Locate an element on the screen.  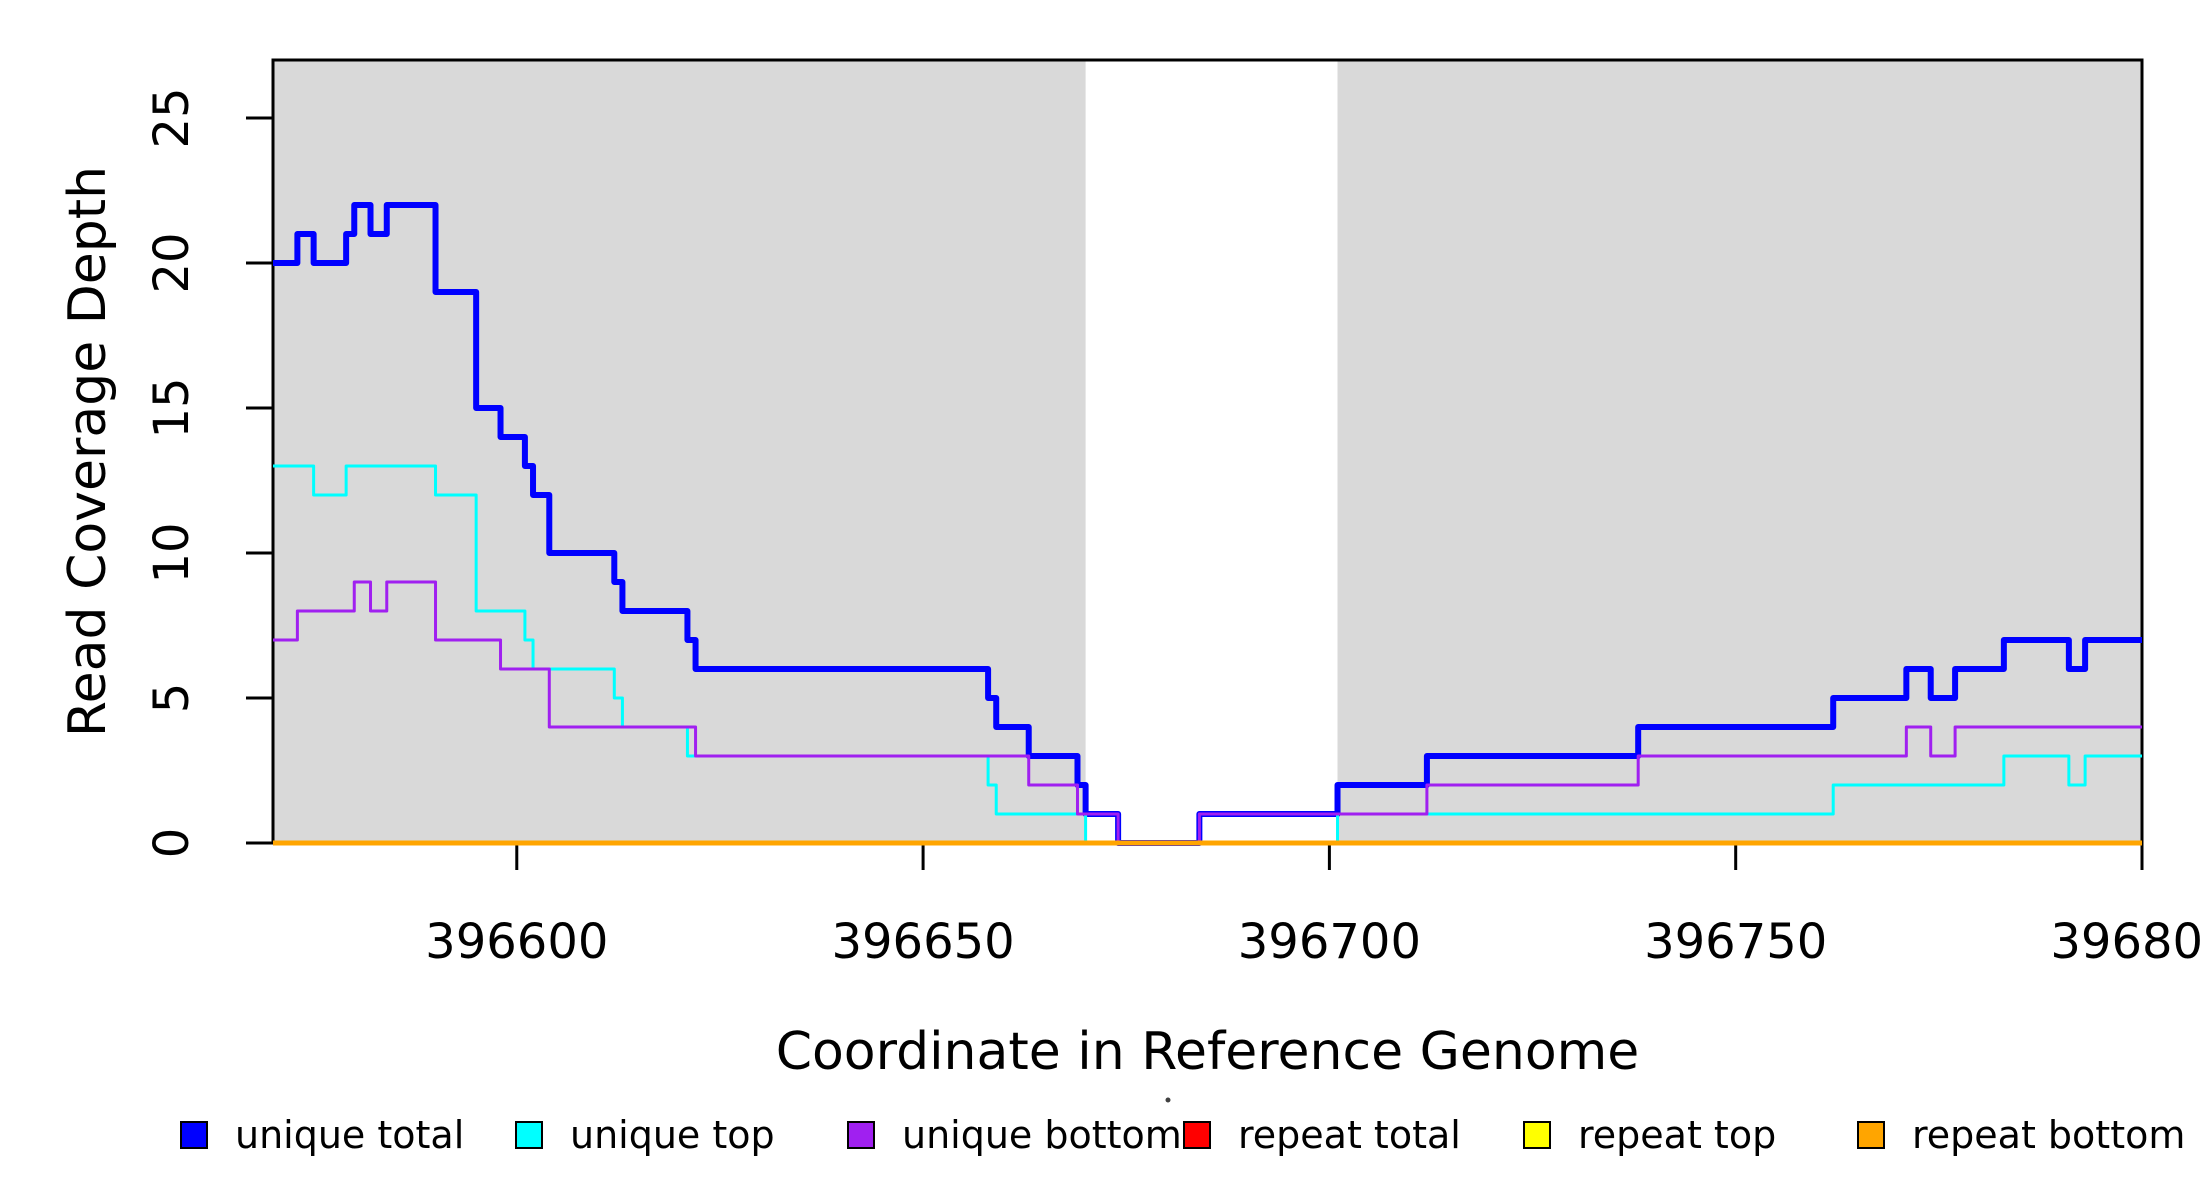
x-tick-label: 396650 is located at coordinates (922, 942).